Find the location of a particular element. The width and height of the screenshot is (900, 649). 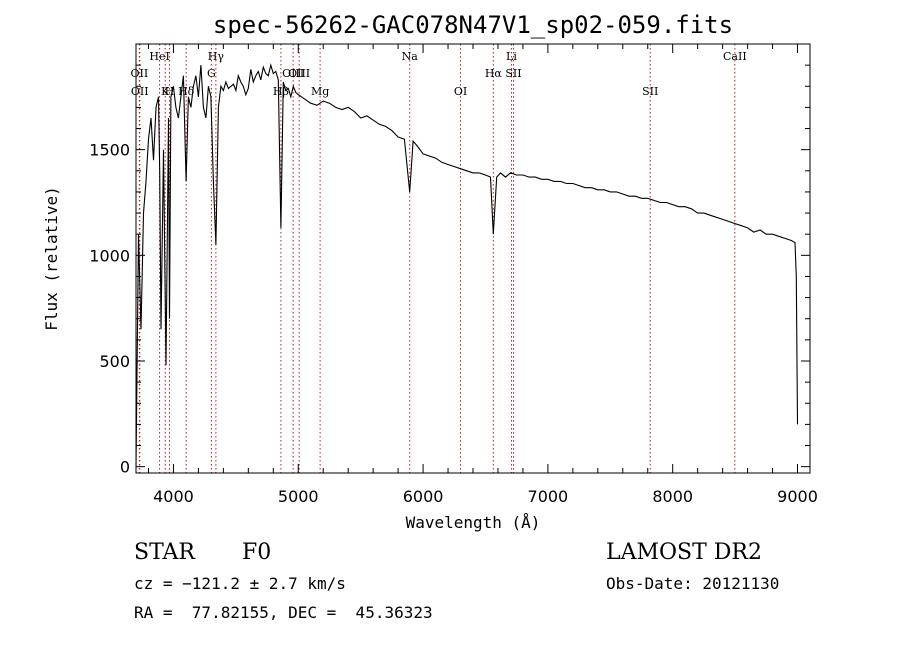

spectral-line-label: Hα is located at coordinates (494, 73).